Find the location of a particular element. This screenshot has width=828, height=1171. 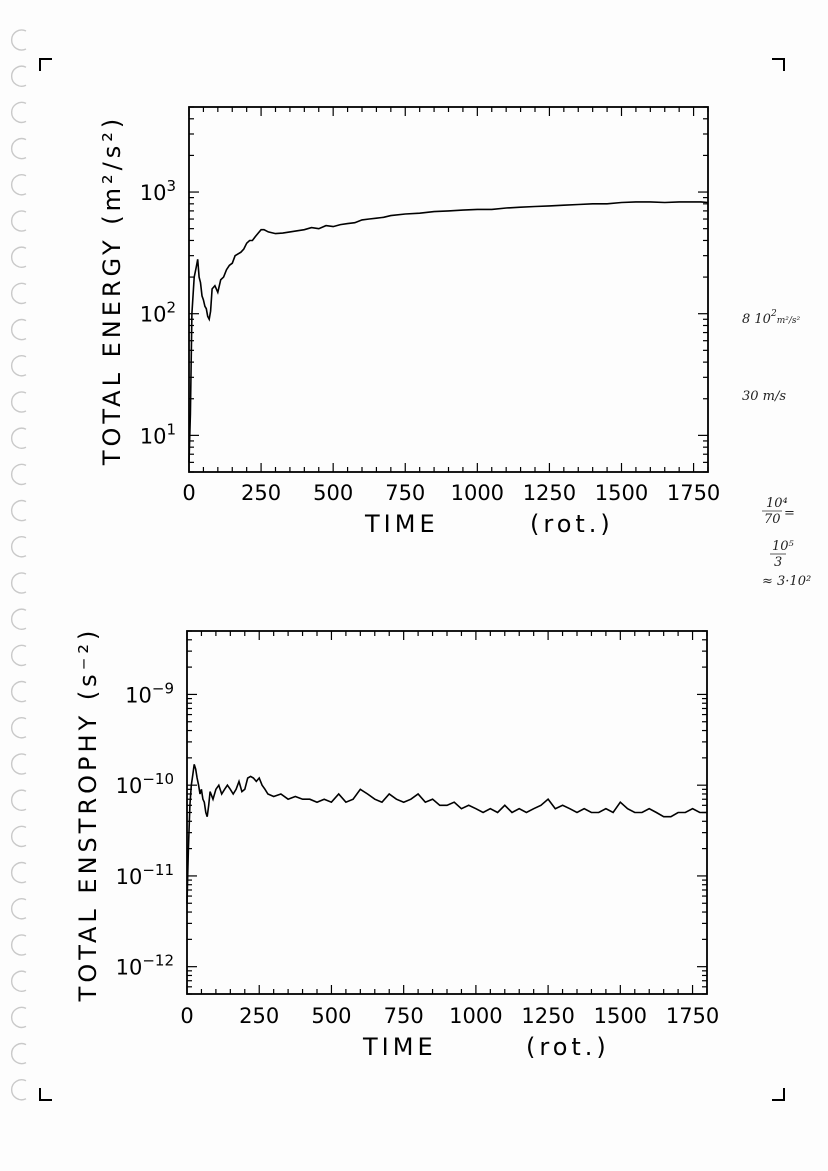

enstrophy-y-axis-title: TOTAL ENSTROPHY (s⁻²) is located at coordinates (88, 815).